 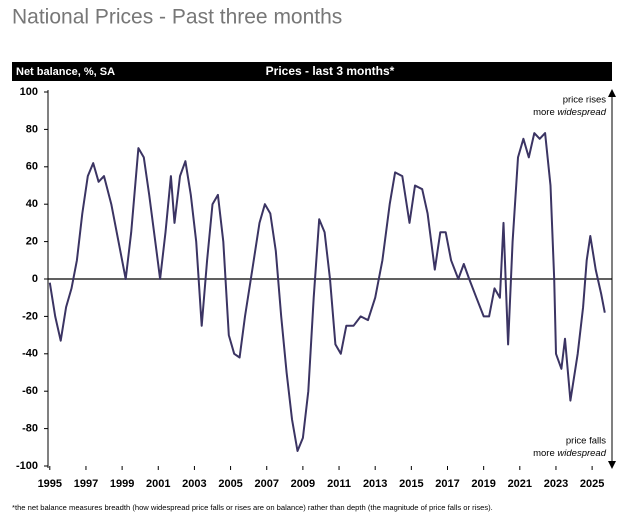 I want to click on x-tick-label: 2001, so click(x=158, y=484).